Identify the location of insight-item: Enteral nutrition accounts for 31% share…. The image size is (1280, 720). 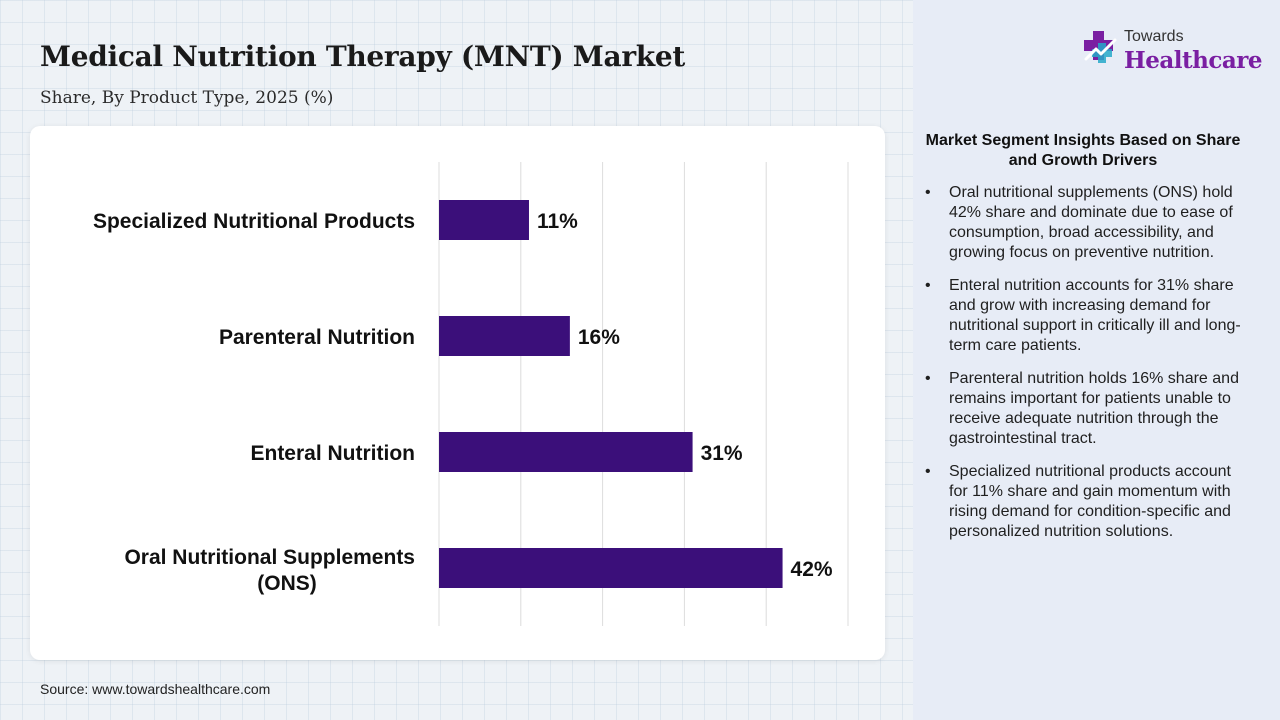
(1085, 316).